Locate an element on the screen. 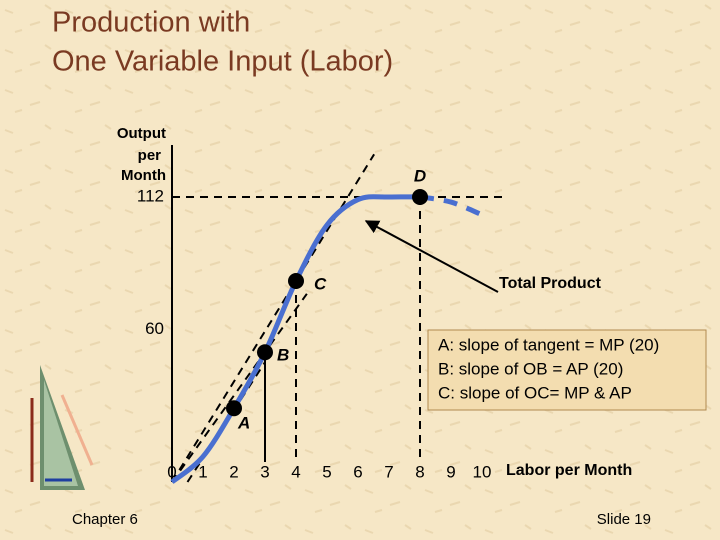 Image resolution: width=720 pixels, height=540 pixels. y-label: Output per Month is located at coordinates (141, 154).